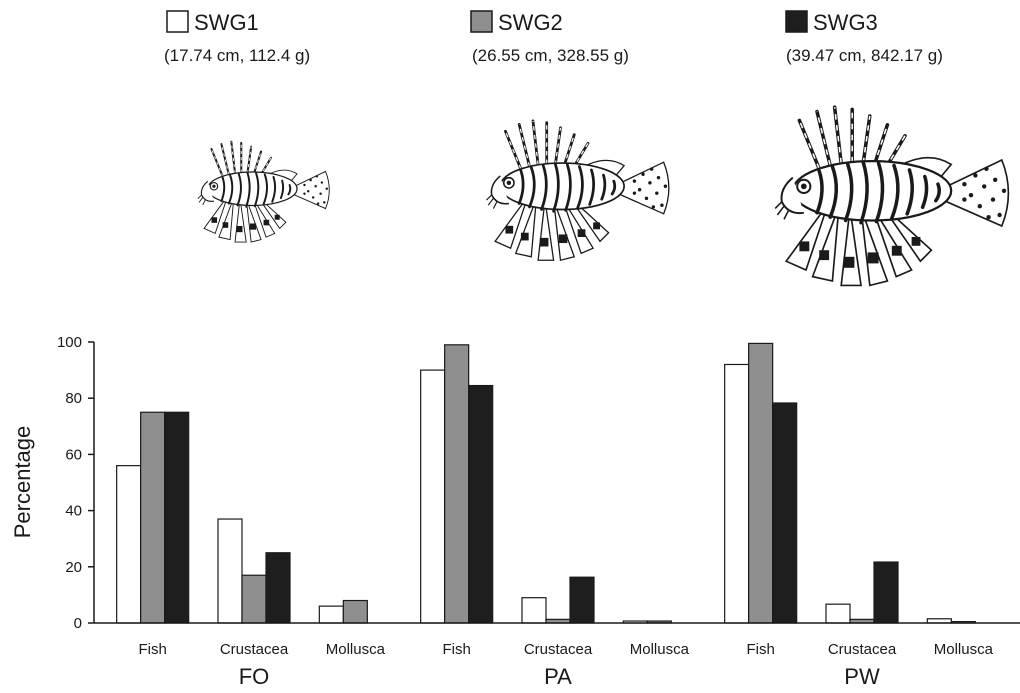 This screenshot has width=1020, height=693. Describe the element at coordinates (278, 588) in the screenshot. I see `bar-fo-crustacea-swg3` at that location.